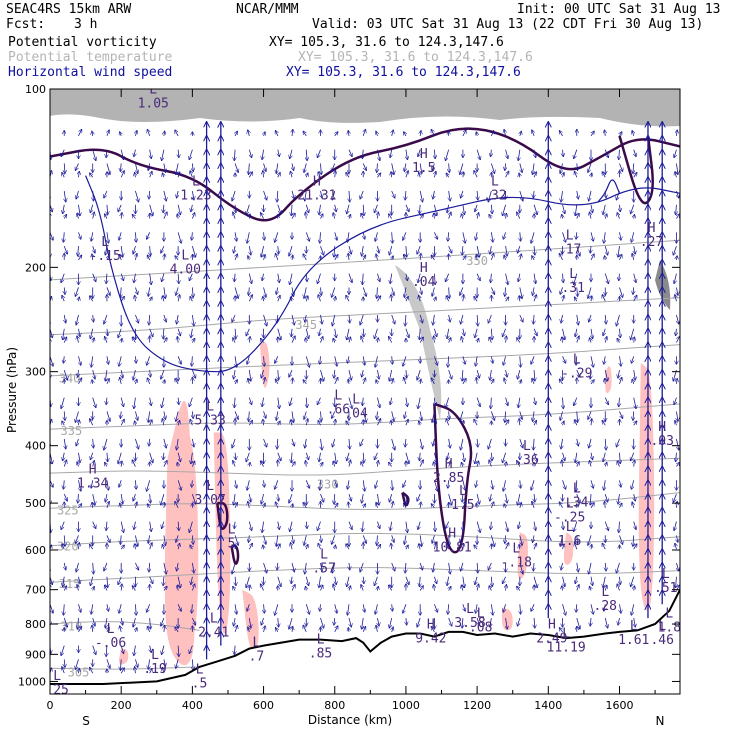  What do you see at coordinates (406, 705) in the screenshot?
I see `x-tick-label-1000: 1000` at bounding box center [406, 705].